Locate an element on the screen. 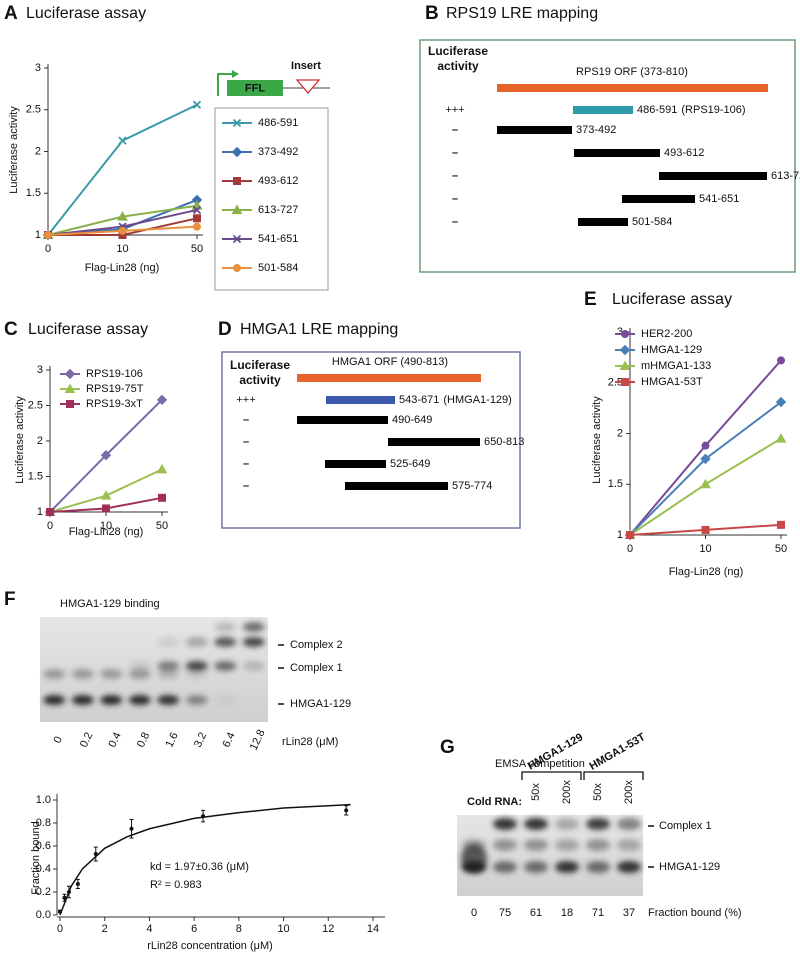 The width and height of the screenshot is (800, 965). fragment-range: 486-591 is located at coordinates (657, 110).